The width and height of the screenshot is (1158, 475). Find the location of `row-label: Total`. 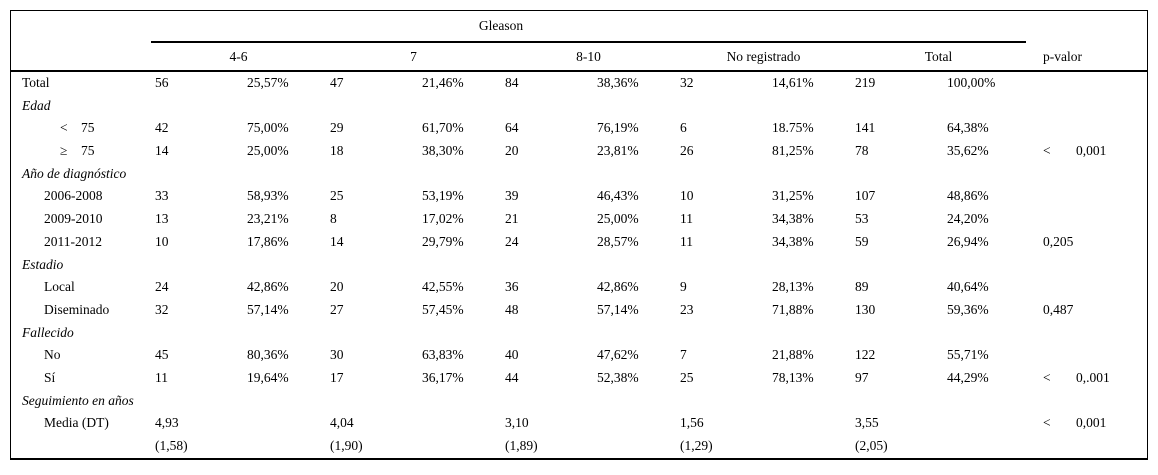

row-label: Total is located at coordinates (36, 82).